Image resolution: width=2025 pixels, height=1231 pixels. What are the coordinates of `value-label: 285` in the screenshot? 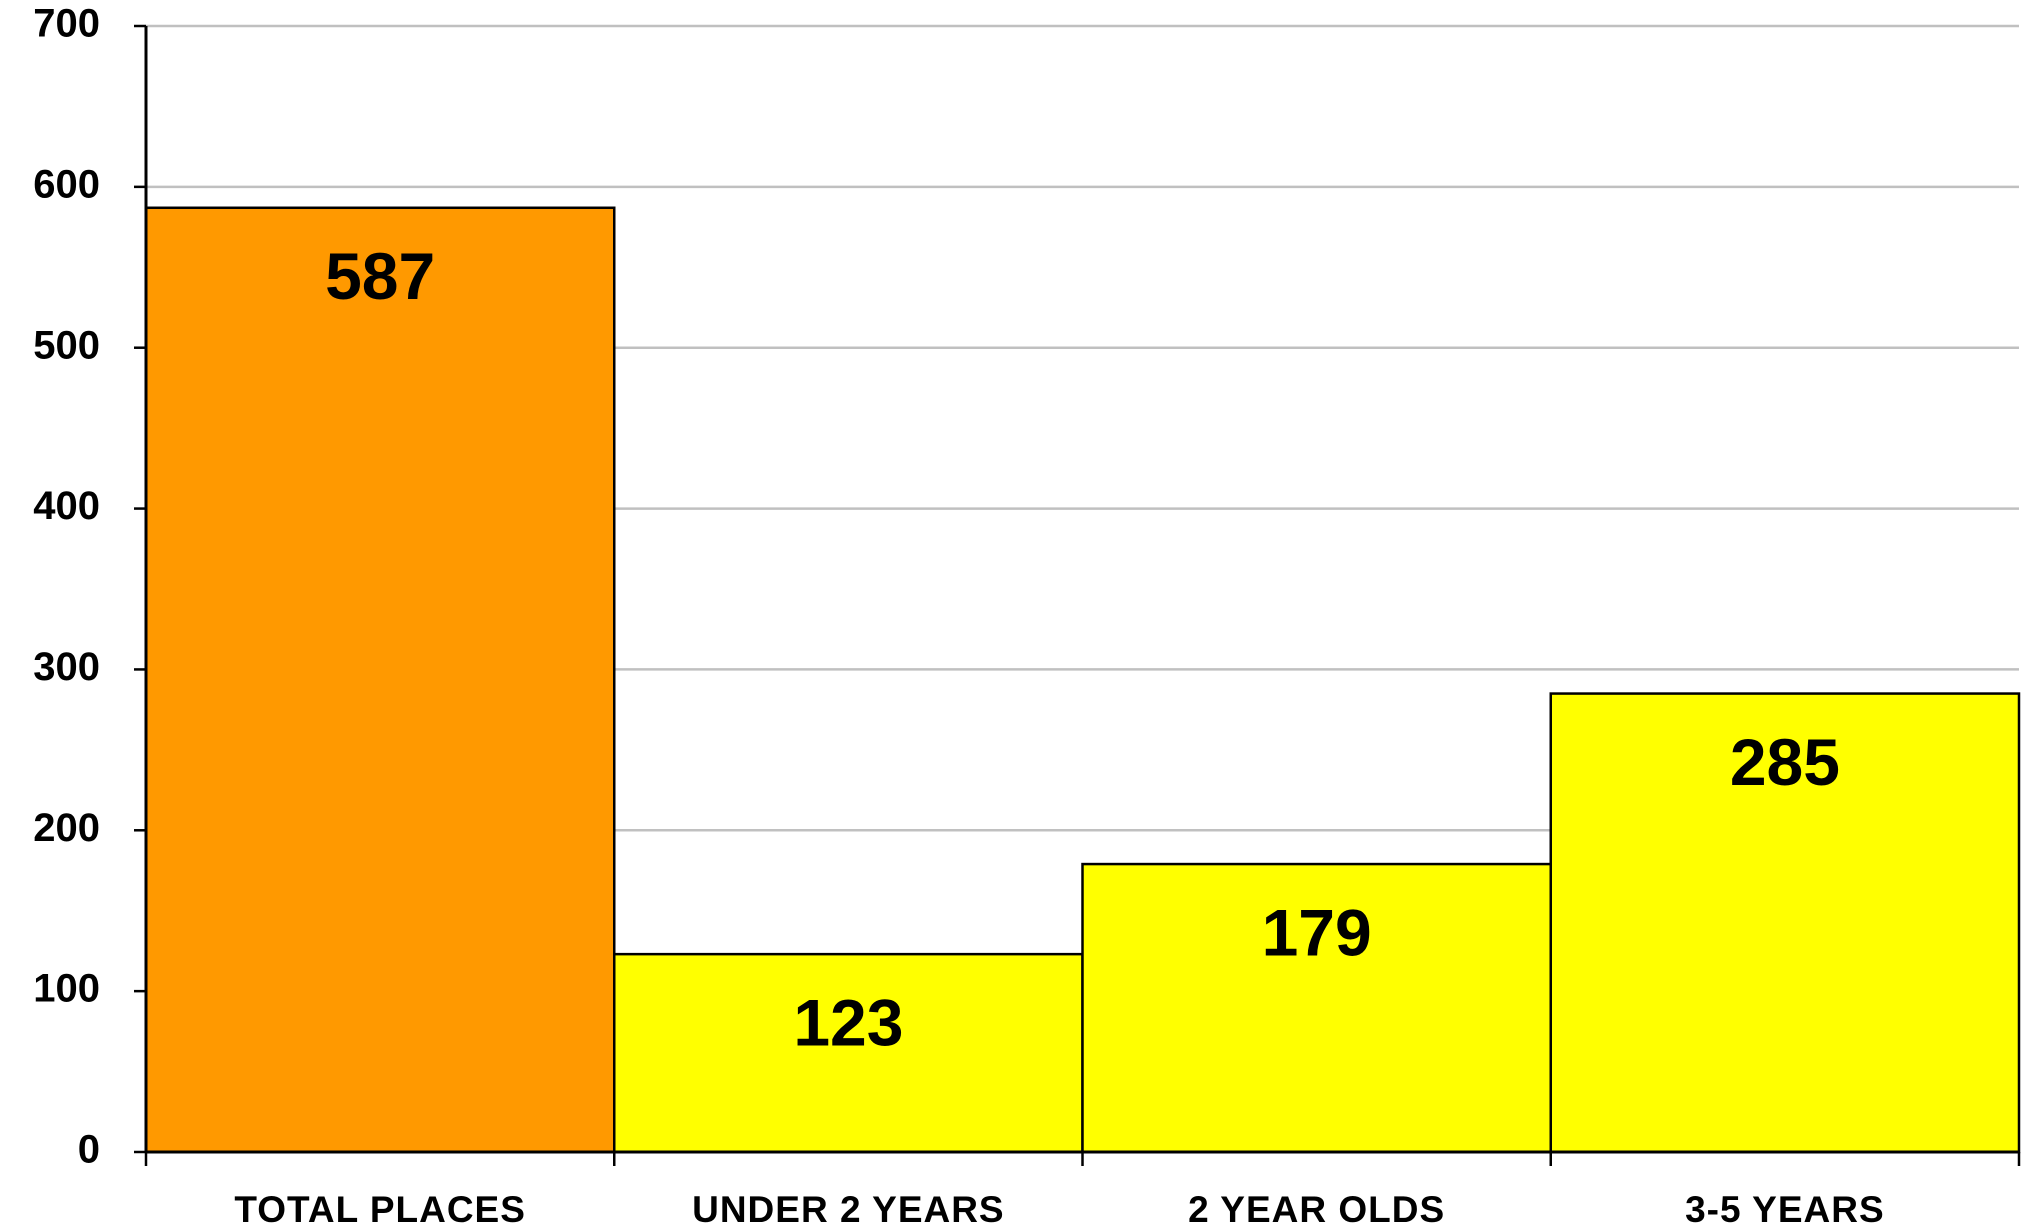 It's located at (1785, 762).